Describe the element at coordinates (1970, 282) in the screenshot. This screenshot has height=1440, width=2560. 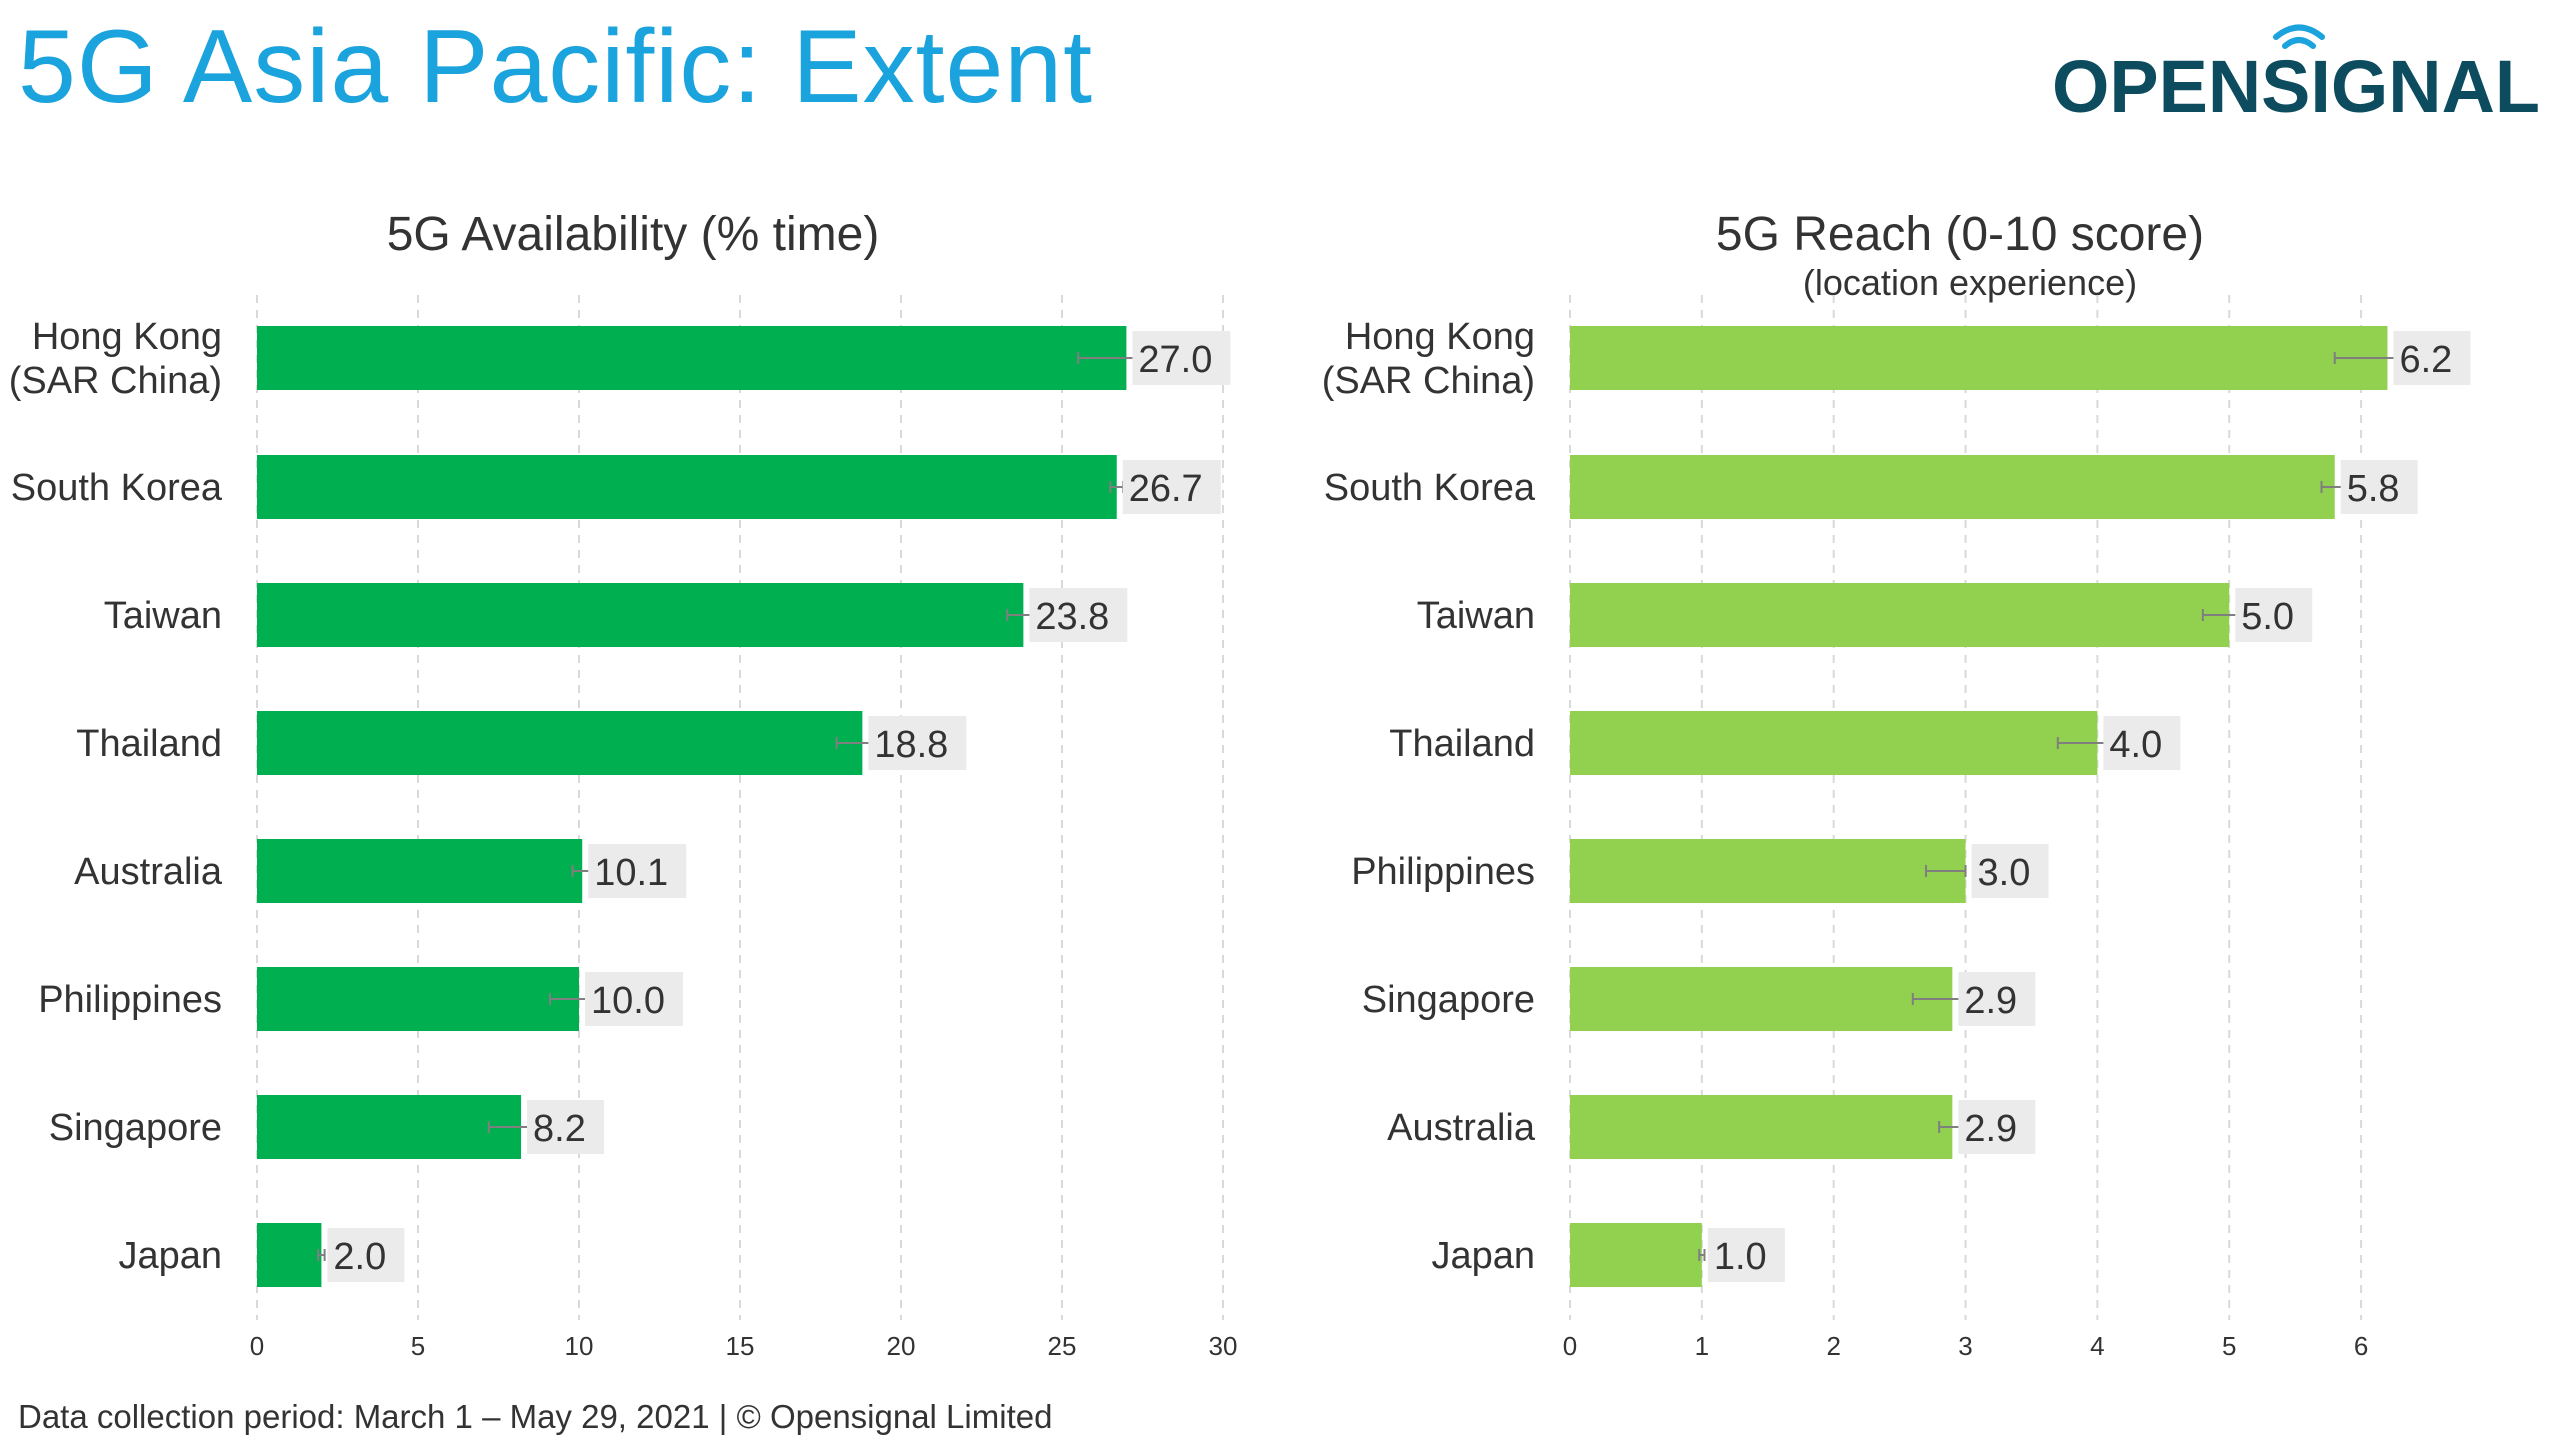
I see `reach-chart-subtitle: (location experience)` at that location.